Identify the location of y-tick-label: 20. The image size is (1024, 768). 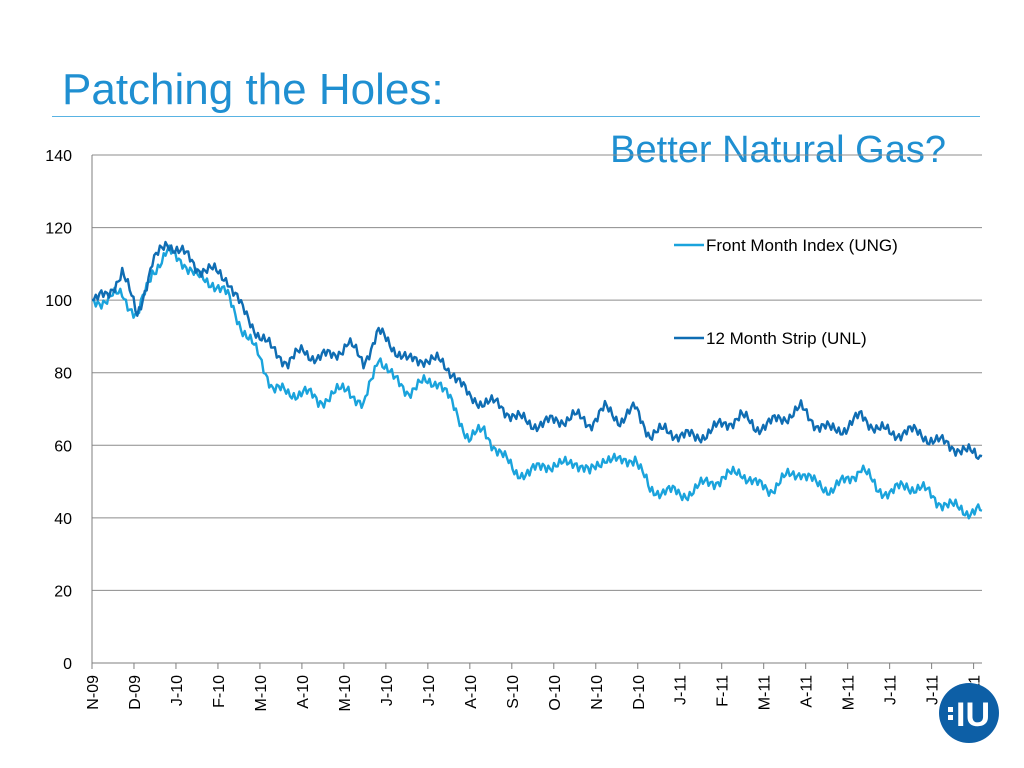
(63, 591).